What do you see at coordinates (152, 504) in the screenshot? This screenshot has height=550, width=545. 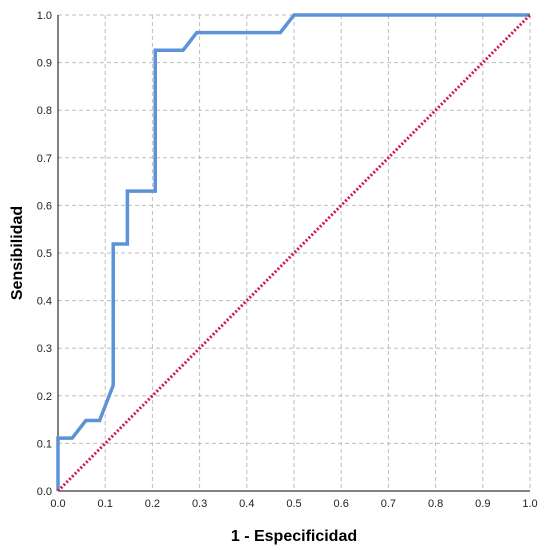 I see `x-tick-label: 0.2` at bounding box center [152, 504].